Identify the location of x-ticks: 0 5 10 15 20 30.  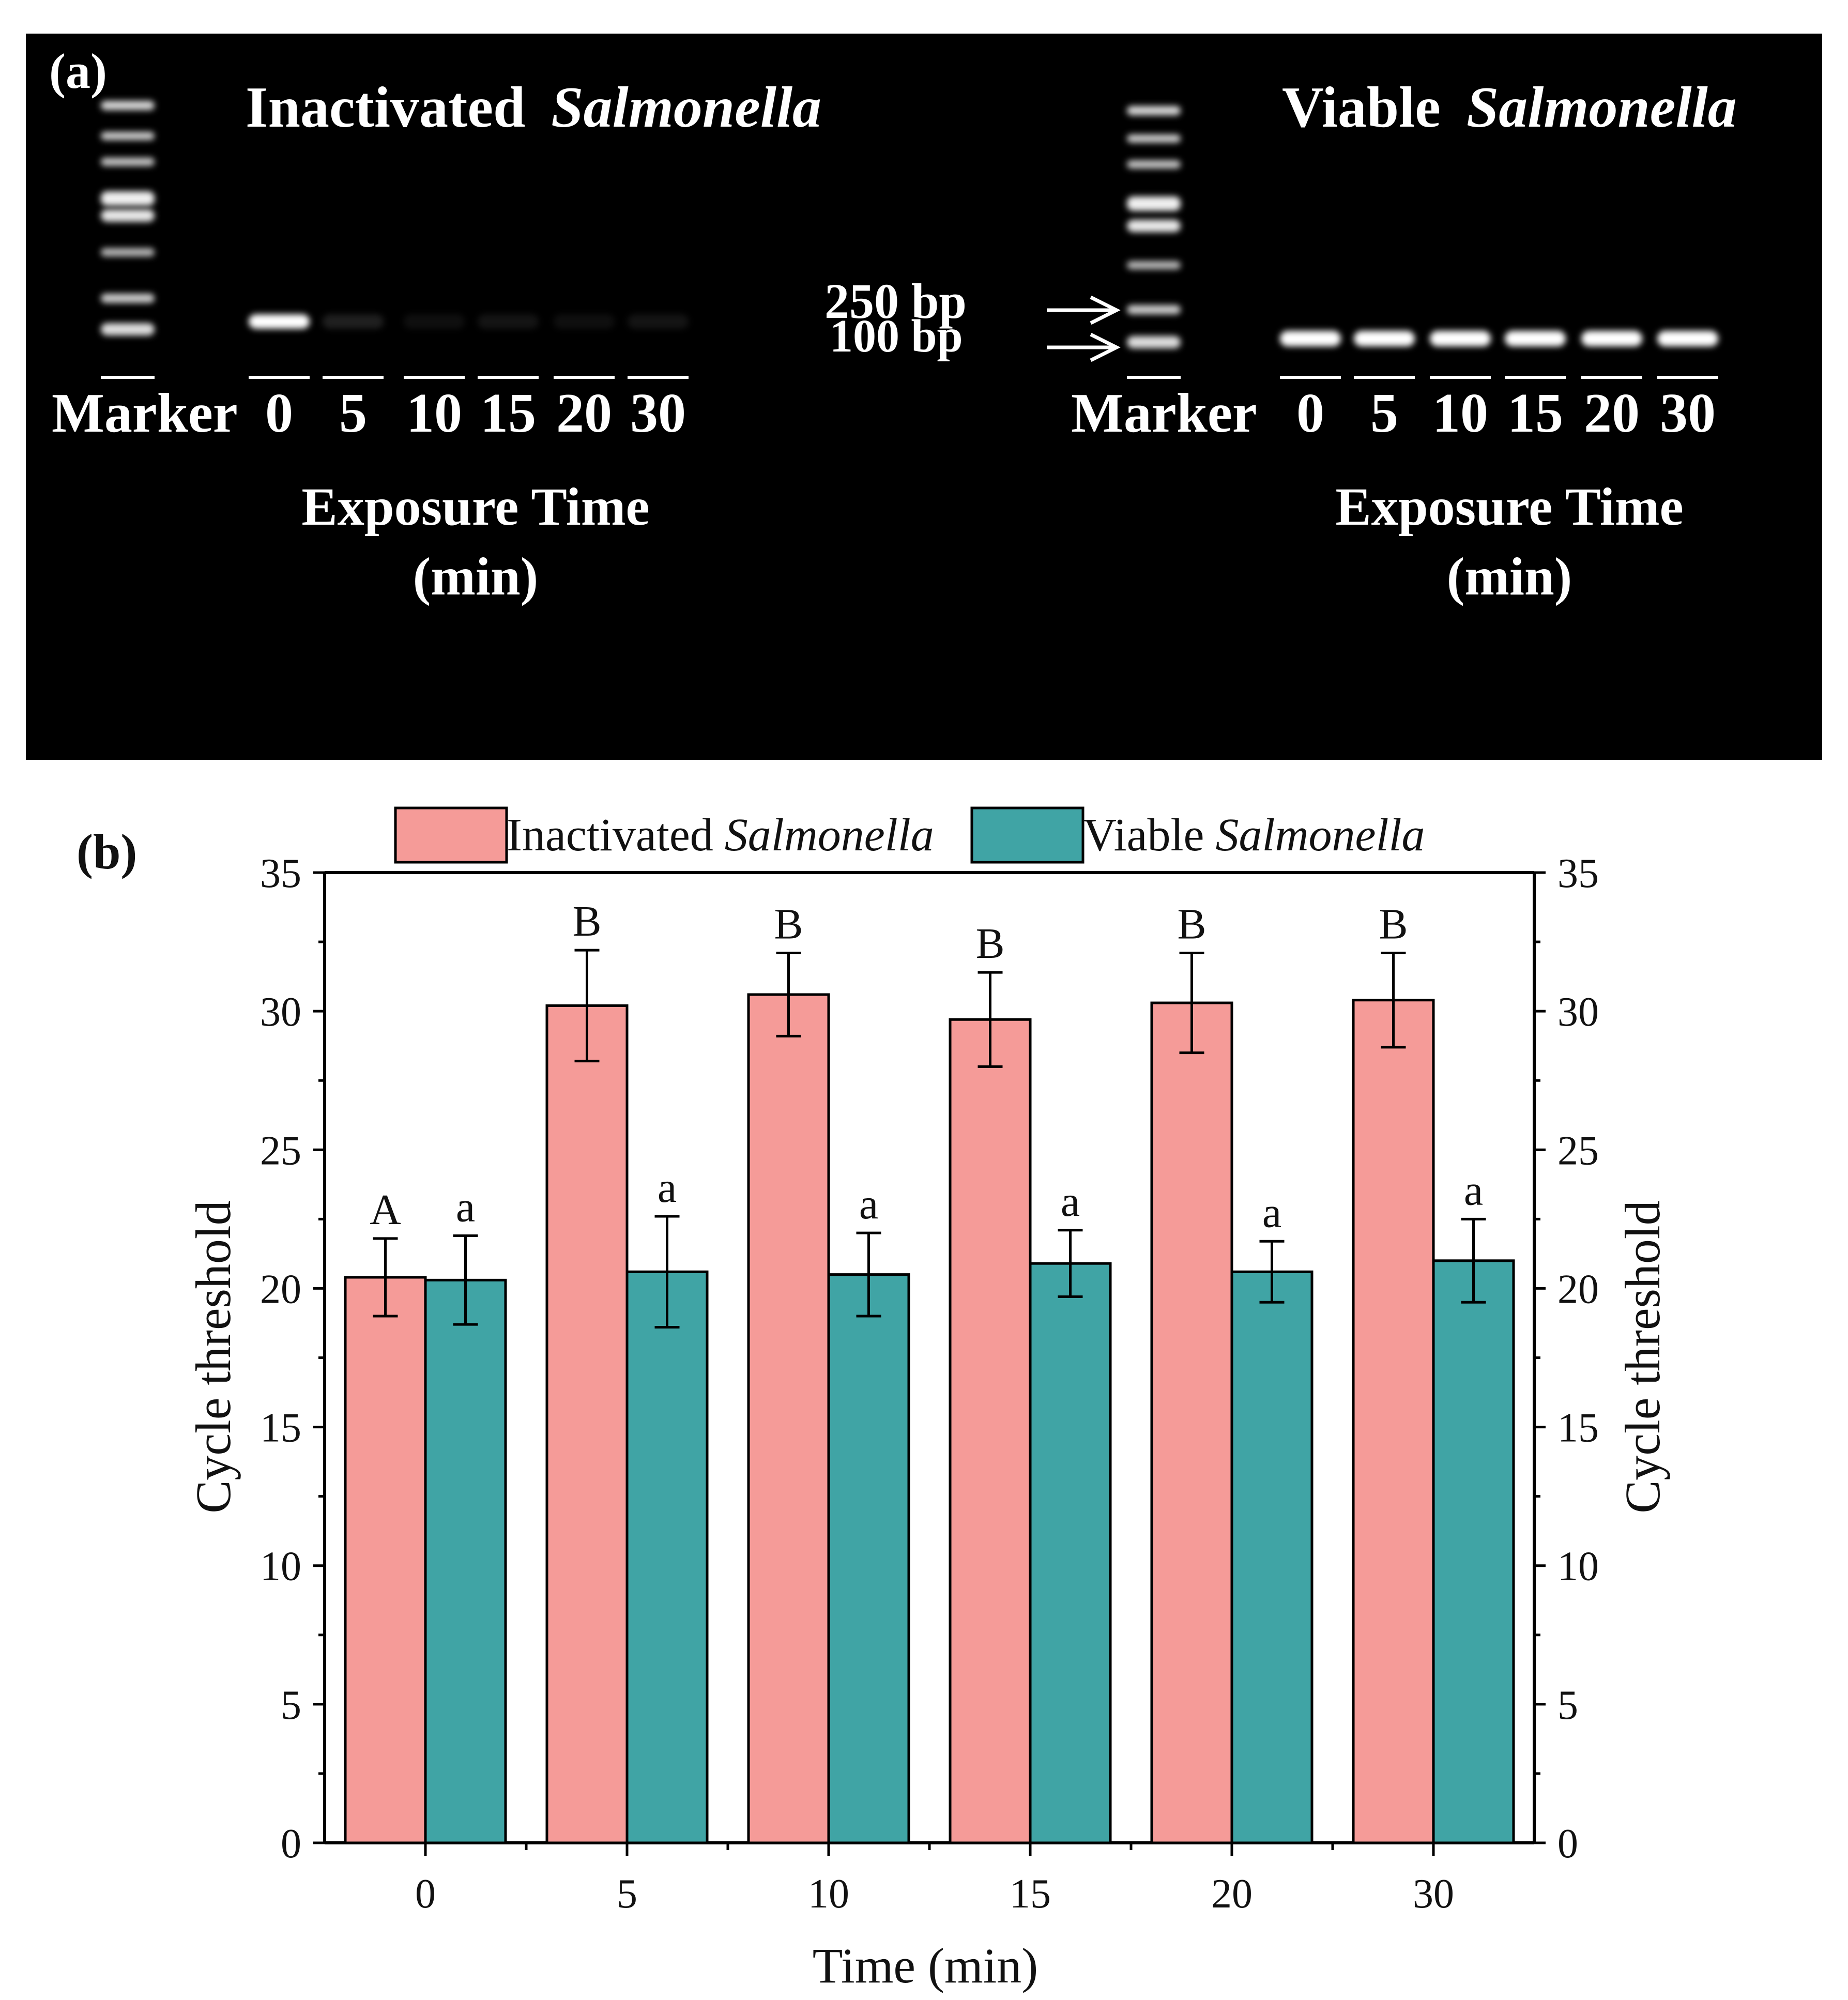
(934, 1880).